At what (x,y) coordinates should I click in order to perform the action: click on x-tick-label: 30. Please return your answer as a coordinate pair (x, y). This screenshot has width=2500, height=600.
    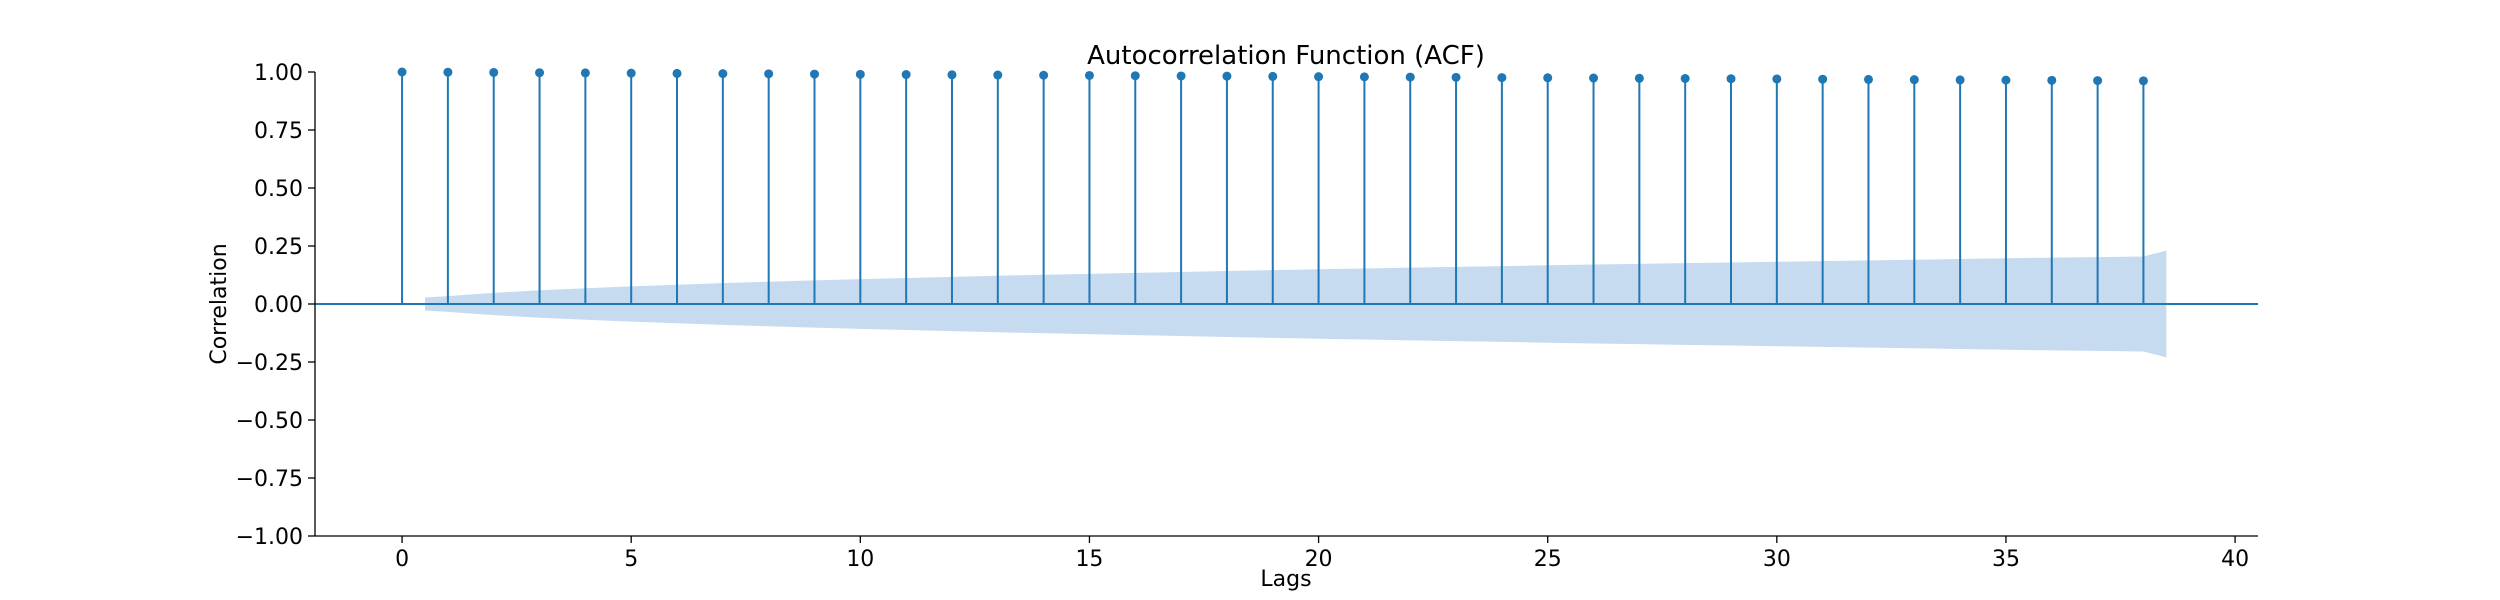
    Looking at the image, I should click on (1777, 559).